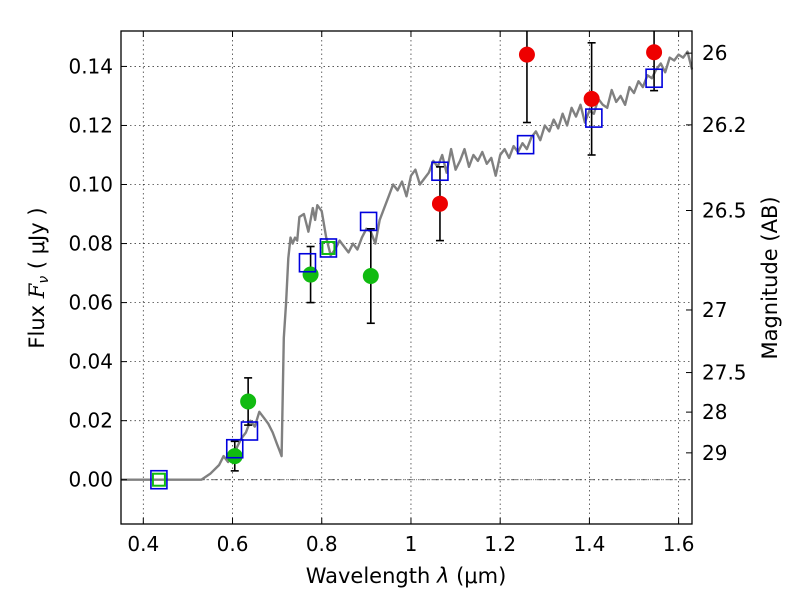 This screenshot has width=800, height=600. Describe the element at coordinates (233, 544) in the screenshot. I see `x-tick-label: 0.6` at that location.